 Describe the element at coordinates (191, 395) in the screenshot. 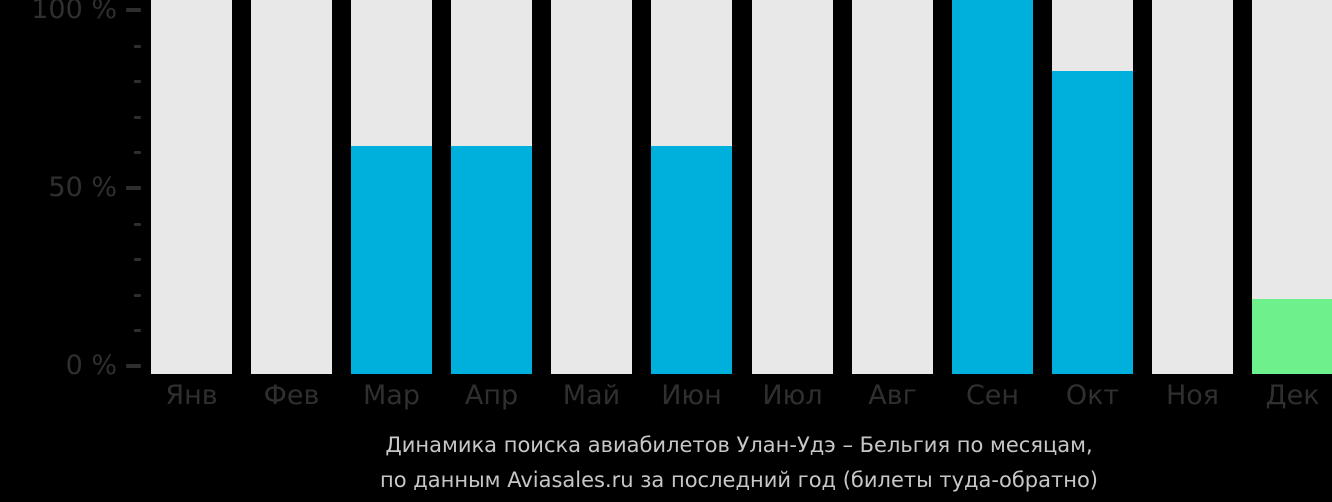

I see `x-tick-label-1: Янв` at that location.